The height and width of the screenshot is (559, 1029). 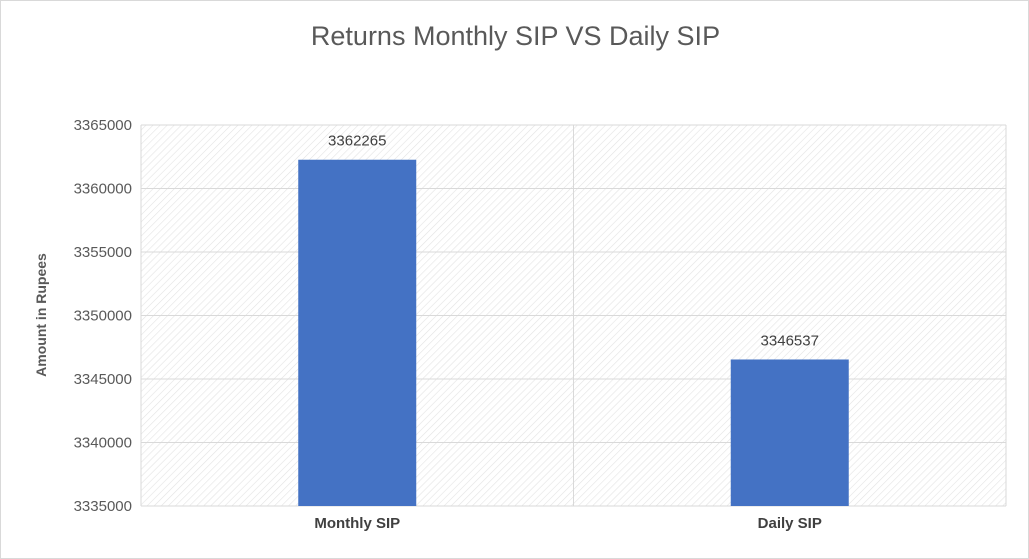 I want to click on y-tick-label: 3355000, so click(x=103, y=252).